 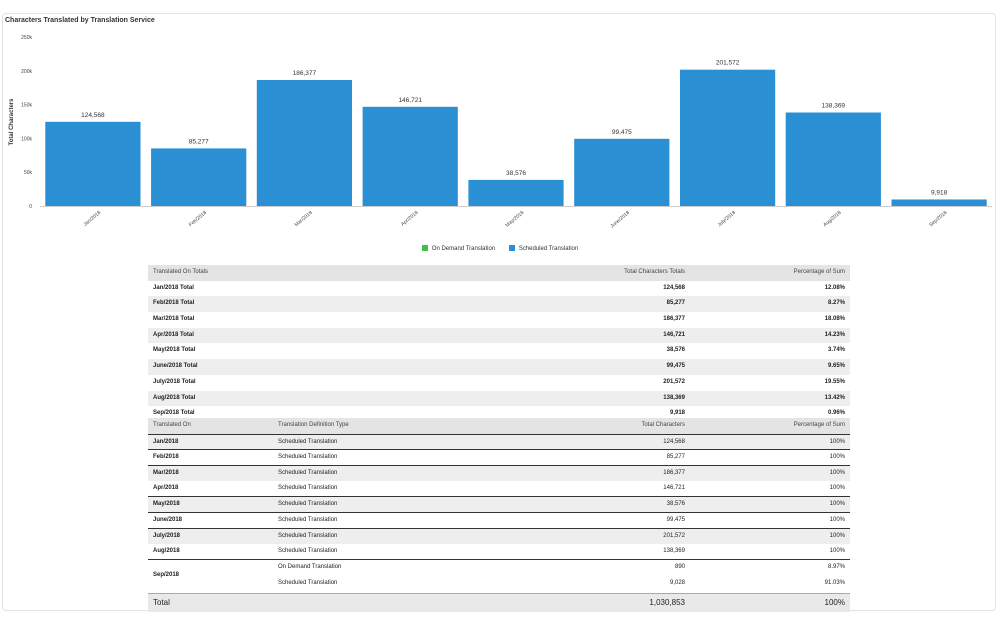 I want to click on detail-row-month: Mar/2018, so click(x=166, y=473).